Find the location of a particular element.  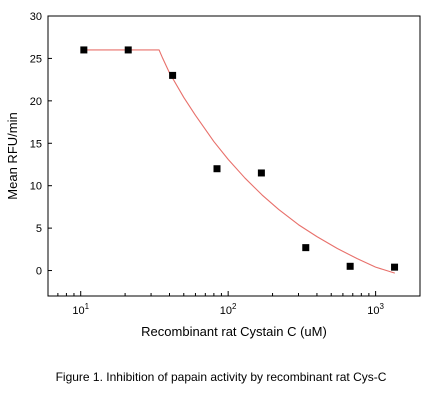

y-tick-label: 25 is located at coordinates (36, 59).